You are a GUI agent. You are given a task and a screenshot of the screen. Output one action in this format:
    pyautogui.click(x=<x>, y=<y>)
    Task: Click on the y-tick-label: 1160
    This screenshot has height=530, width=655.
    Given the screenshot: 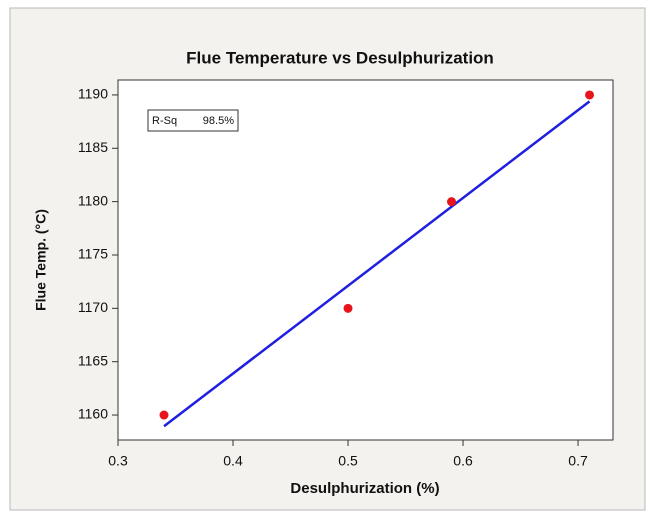 What is the action you would take?
    pyautogui.click(x=93, y=414)
    